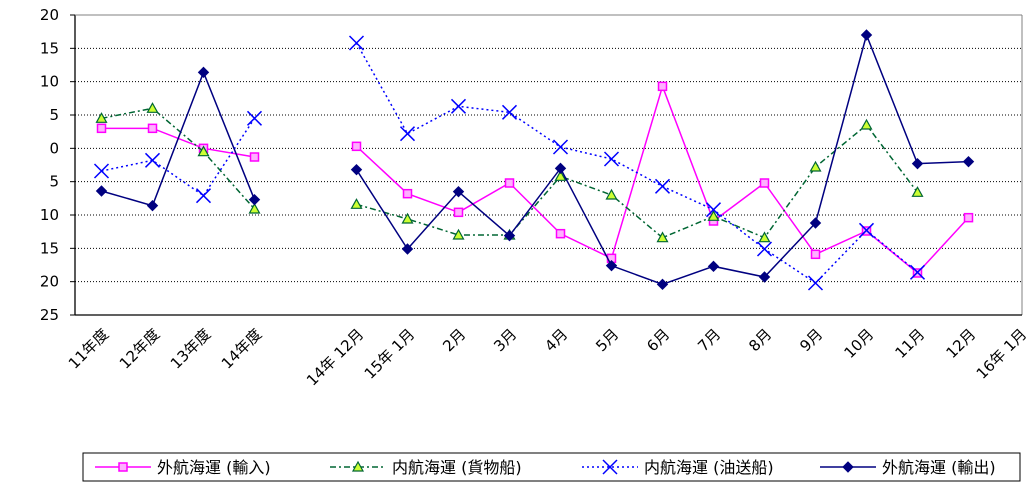 This screenshot has height=484, width=1029. What do you see at coordinates (88, 348) in the screenshot?
I see `x-tick-label: 11年度` at bounding box center [88, 348].